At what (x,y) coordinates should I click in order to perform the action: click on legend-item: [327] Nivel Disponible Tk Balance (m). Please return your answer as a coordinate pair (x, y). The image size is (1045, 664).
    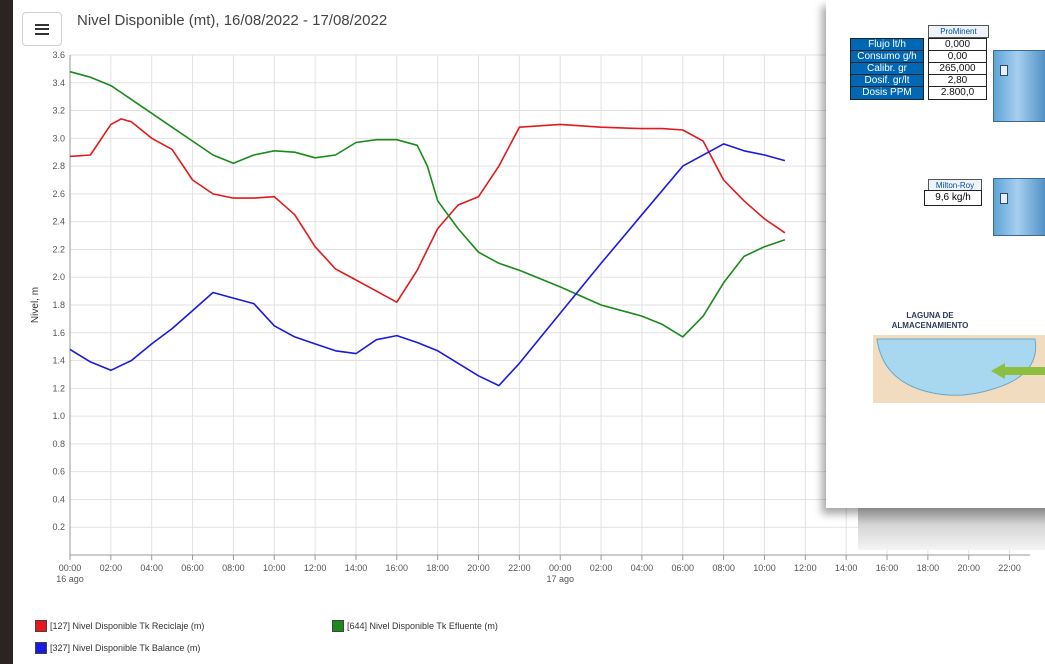
    Looking at the image, I should click on (117, 648).